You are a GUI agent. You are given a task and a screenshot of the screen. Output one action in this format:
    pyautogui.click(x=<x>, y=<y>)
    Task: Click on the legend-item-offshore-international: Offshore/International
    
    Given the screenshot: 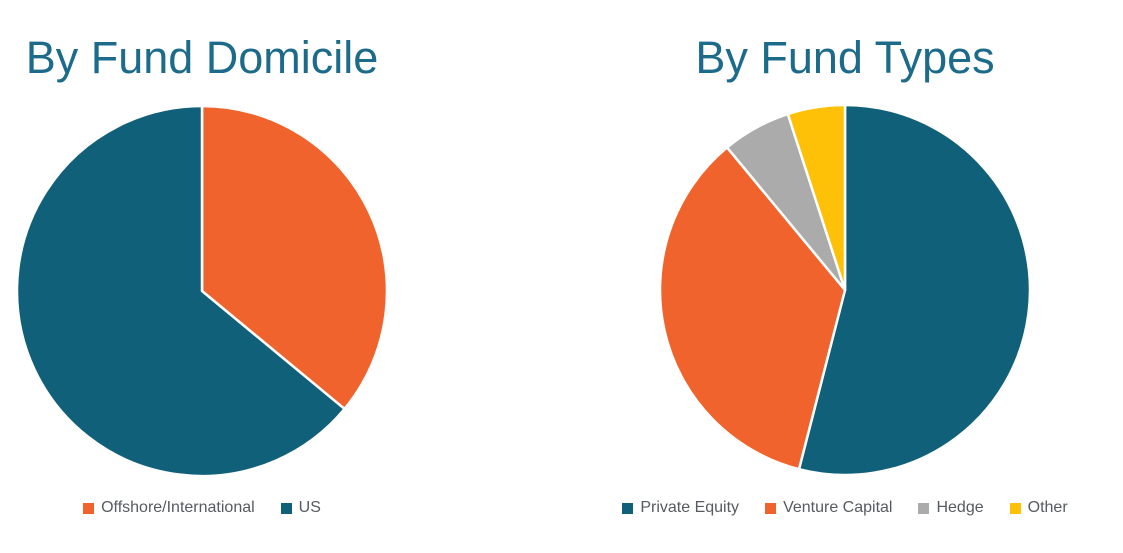 What is the action you would take?
    pyautogui.click(x=169, y=508)
    